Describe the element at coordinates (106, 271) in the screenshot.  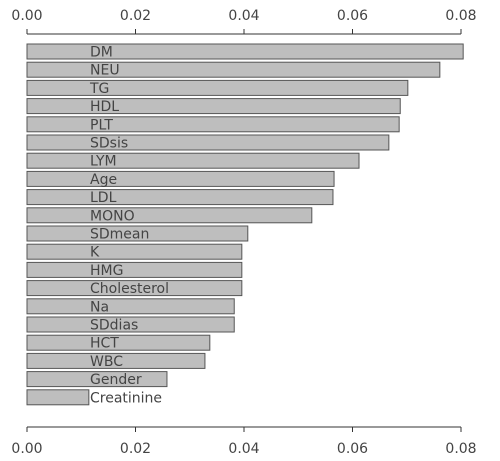
I see `bar-label: HMG` at that location.